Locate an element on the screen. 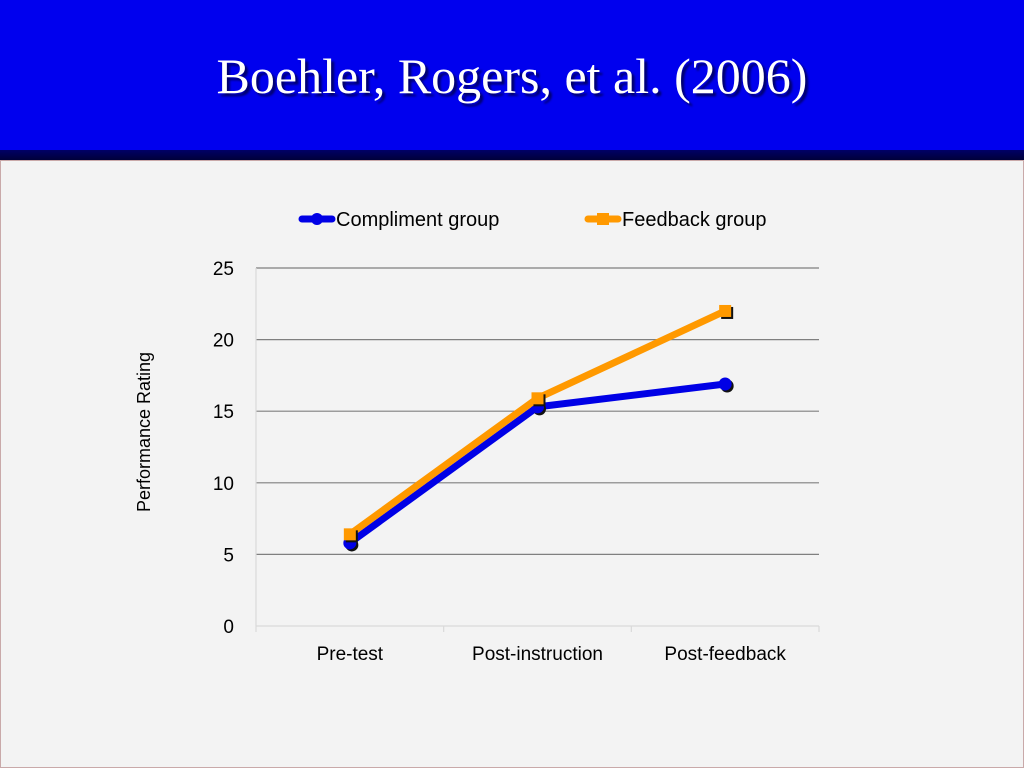 Image resolution: width=1024 pixels, height=768 pixels. legend-label: Feedback group is located at coordinates (694, 220).